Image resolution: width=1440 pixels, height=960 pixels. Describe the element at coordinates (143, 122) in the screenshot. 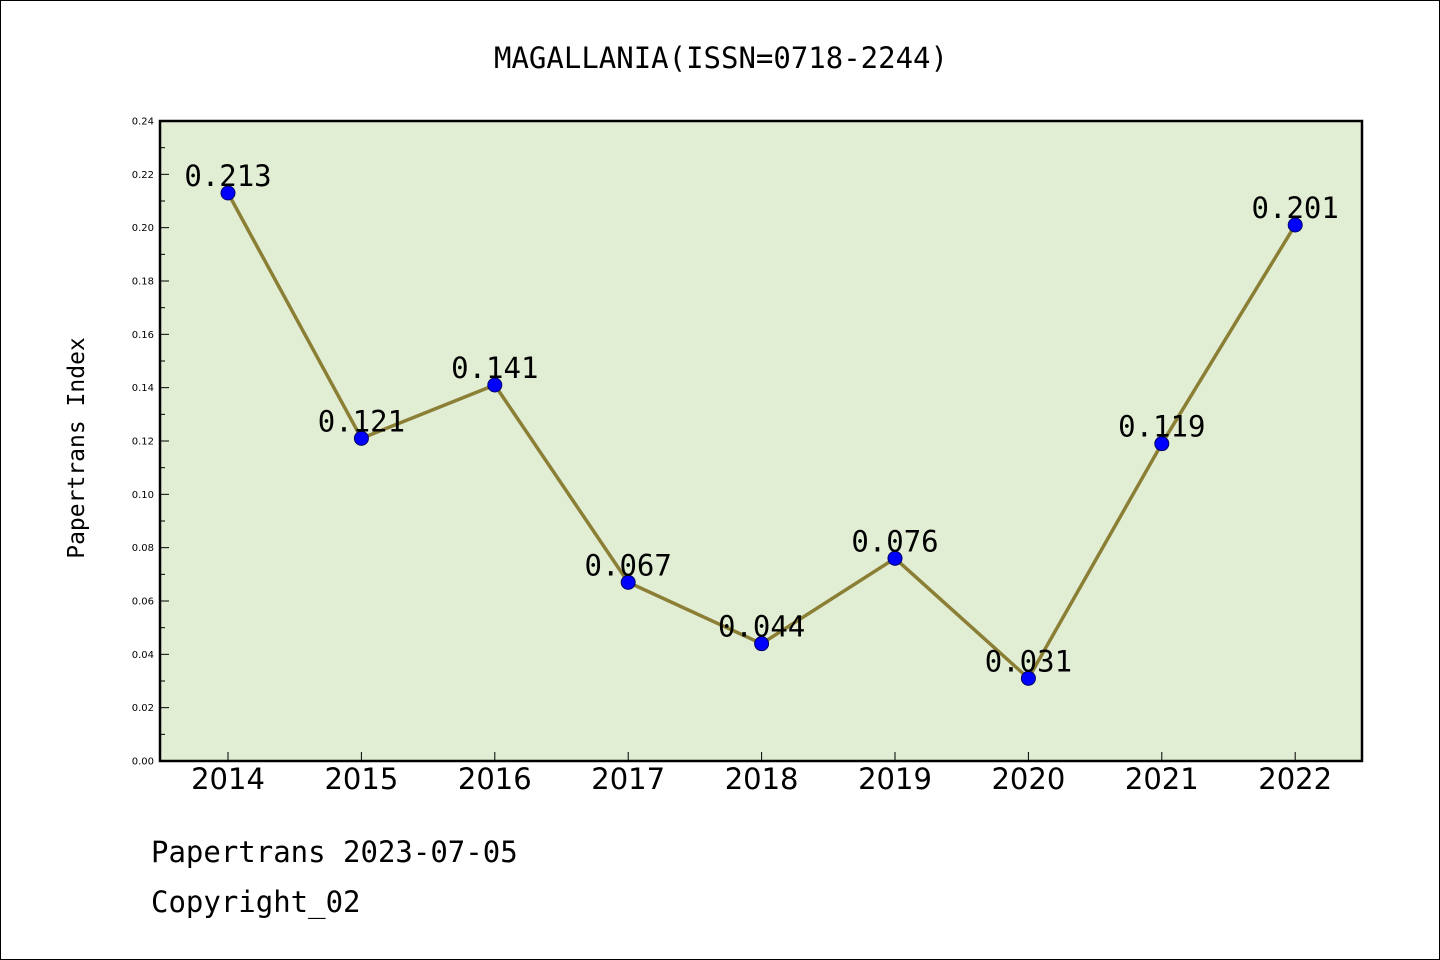

I see `y-tick-label: 0.24` at that location.